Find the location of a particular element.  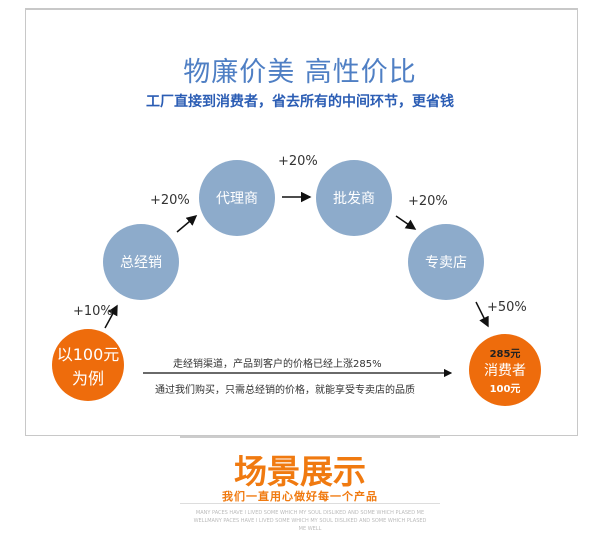

arrow-start-to-general is located at coordinates (111, 316).